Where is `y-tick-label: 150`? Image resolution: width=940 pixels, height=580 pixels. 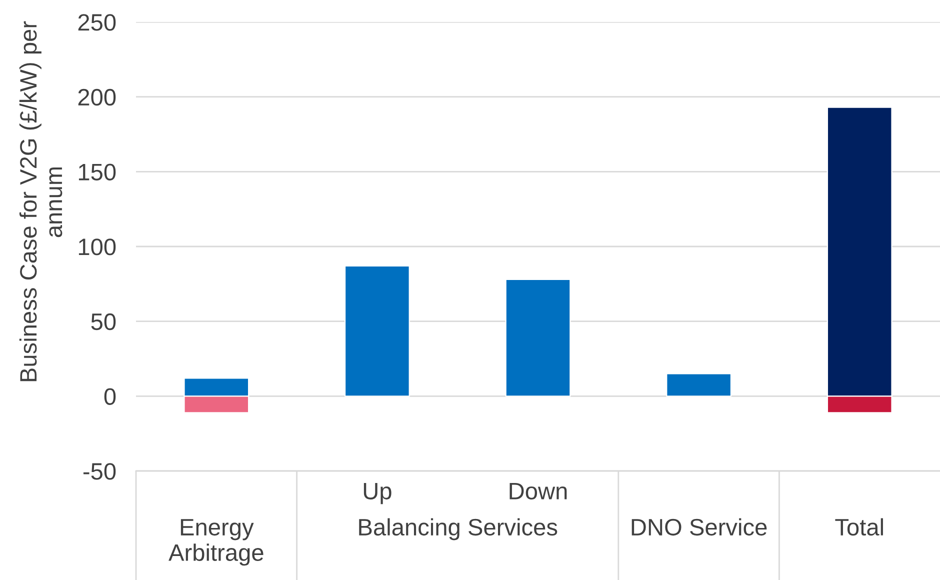
y-tick-label: 150 is located at coordinates (97, 172).